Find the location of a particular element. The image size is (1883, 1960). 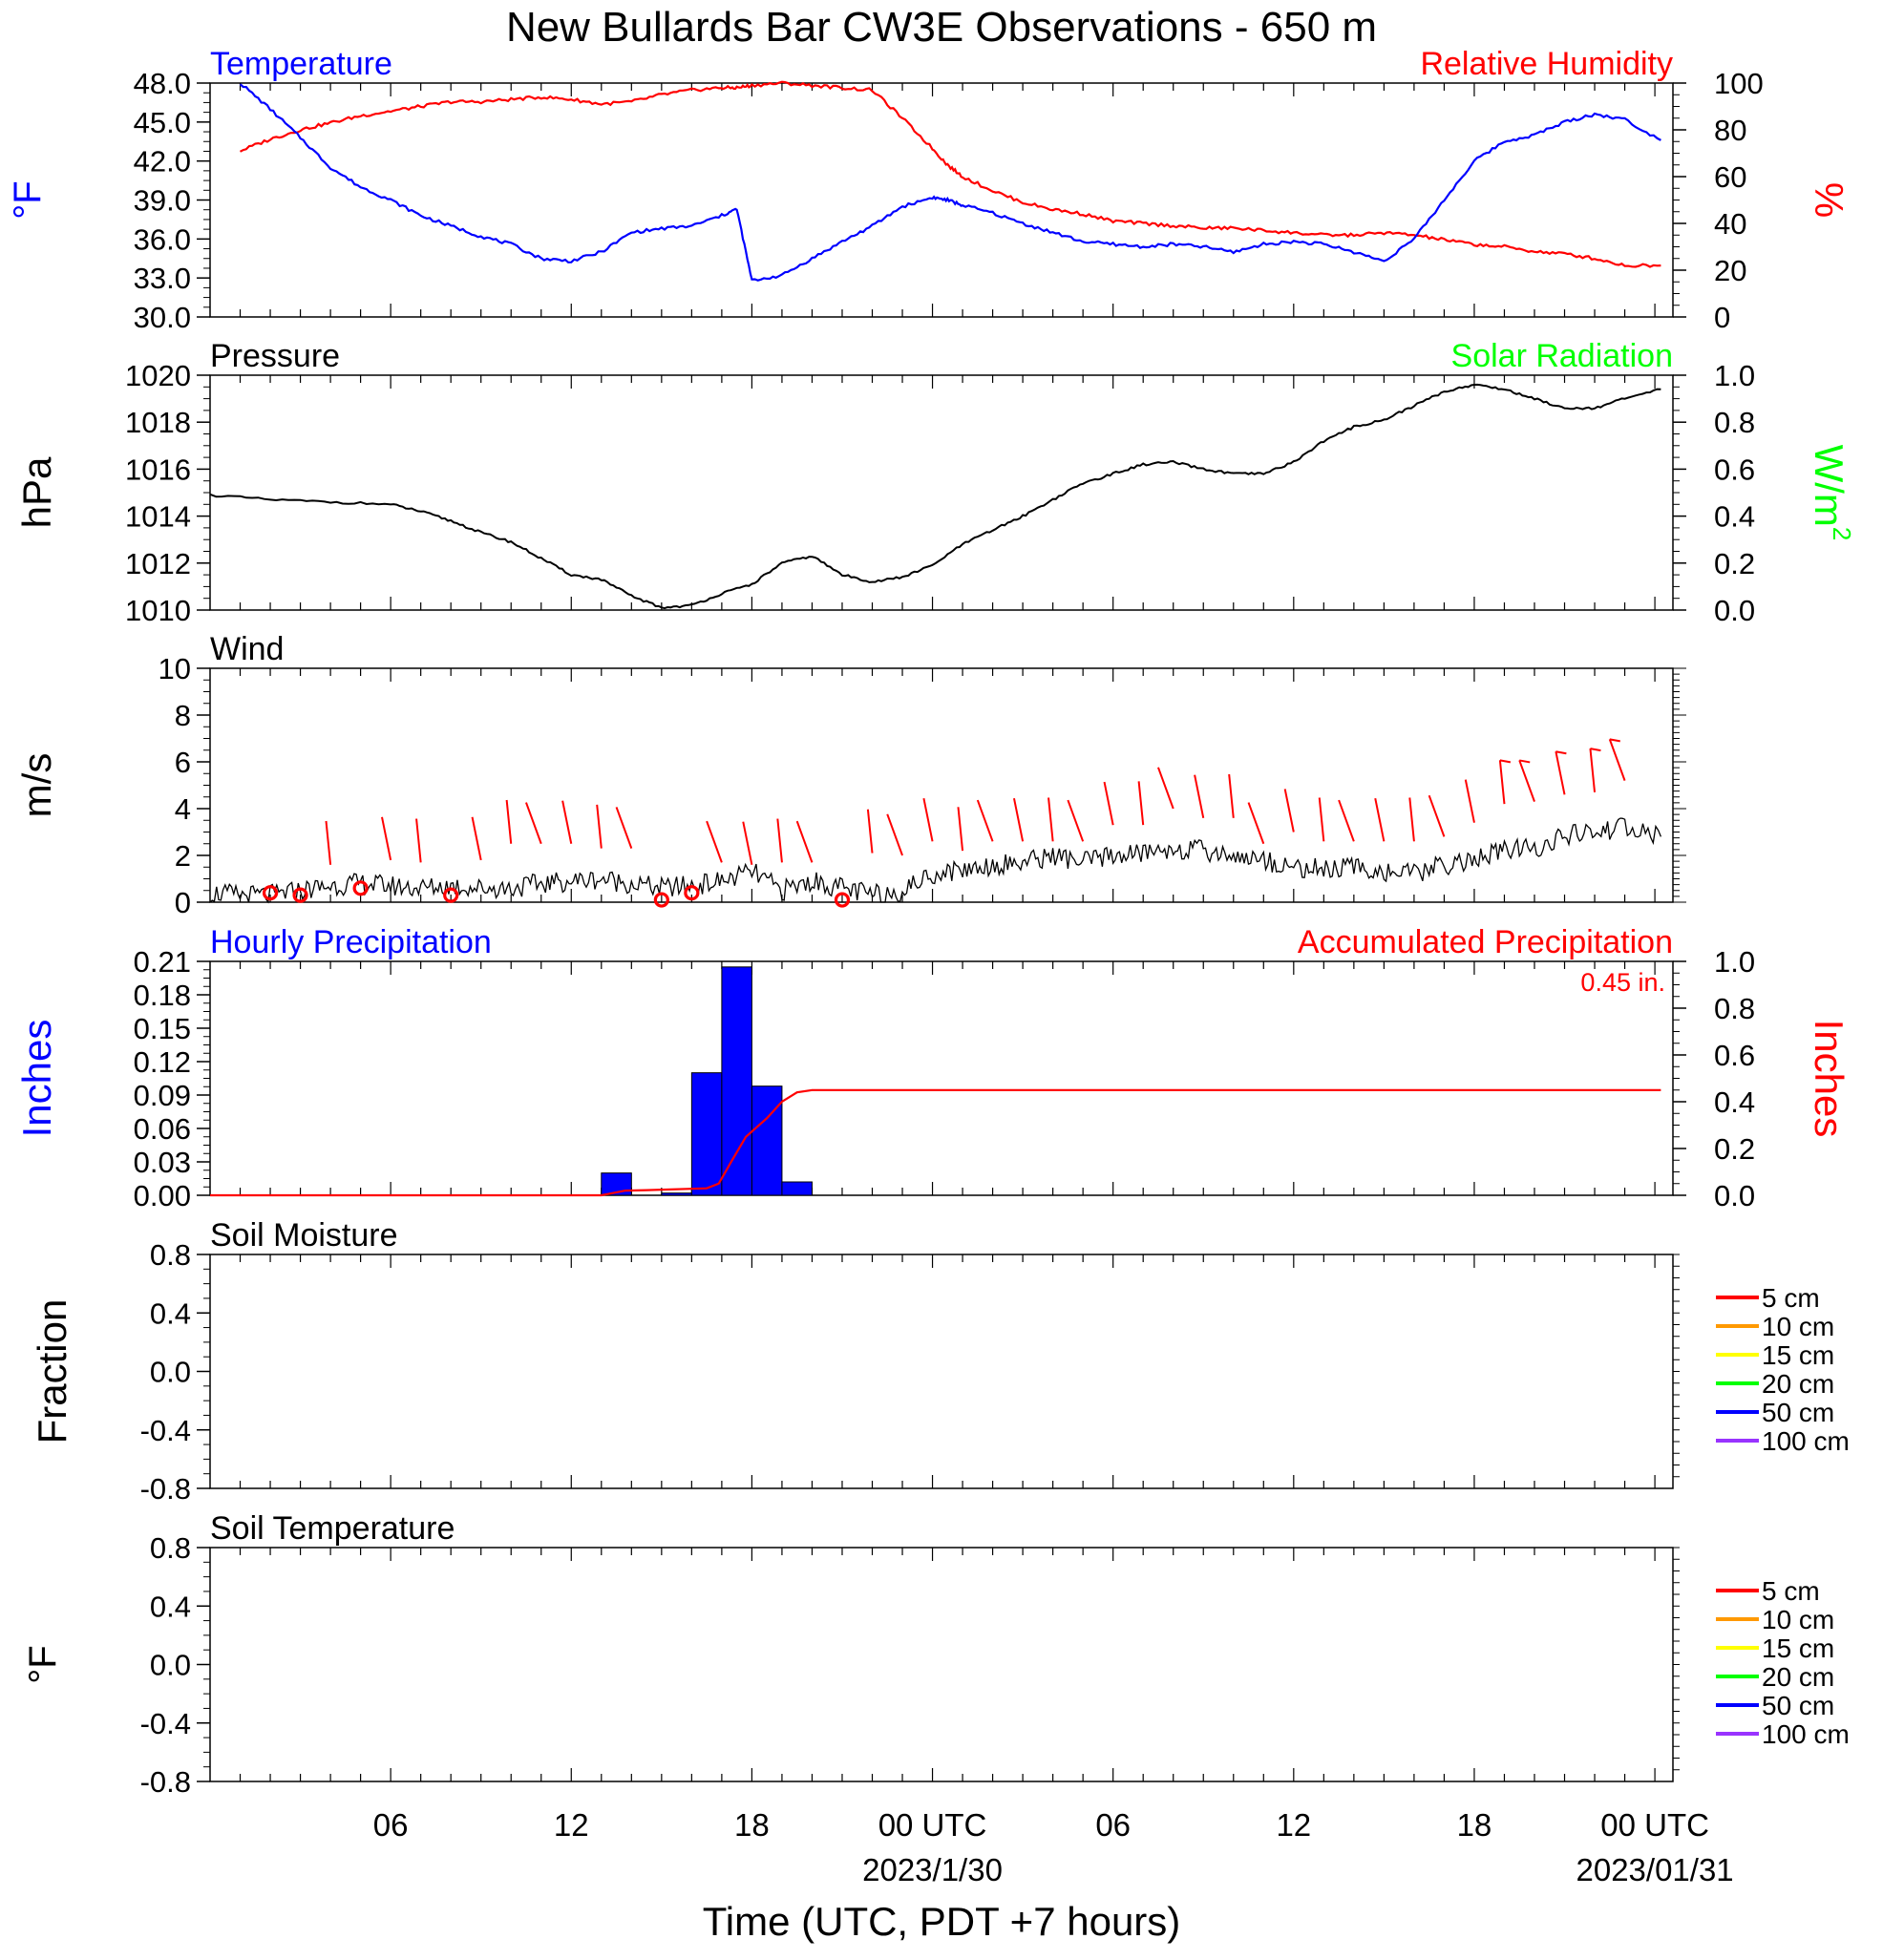

x-tick-label: 18 is located at coordinates (752, 1825).